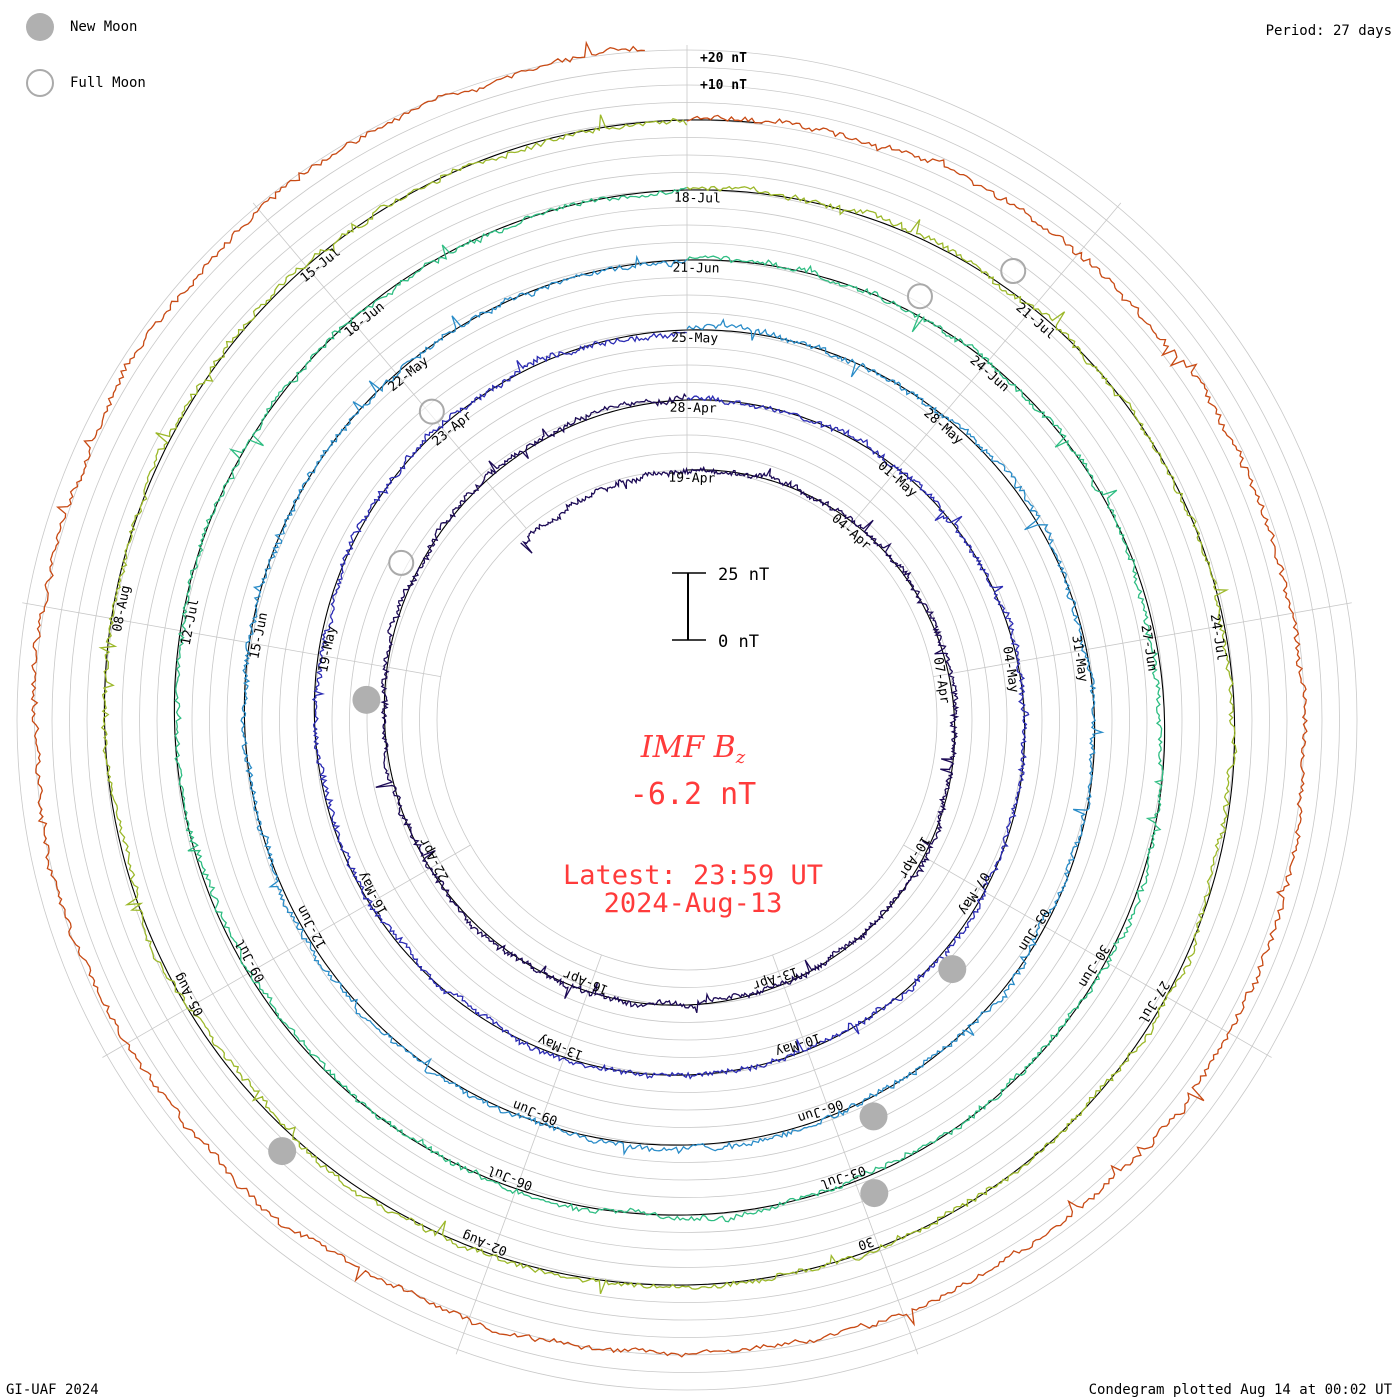 The height and width of the screenshot is (1400, 1400). I want to click on date-label: 06-Jul, so click(510, 1177).